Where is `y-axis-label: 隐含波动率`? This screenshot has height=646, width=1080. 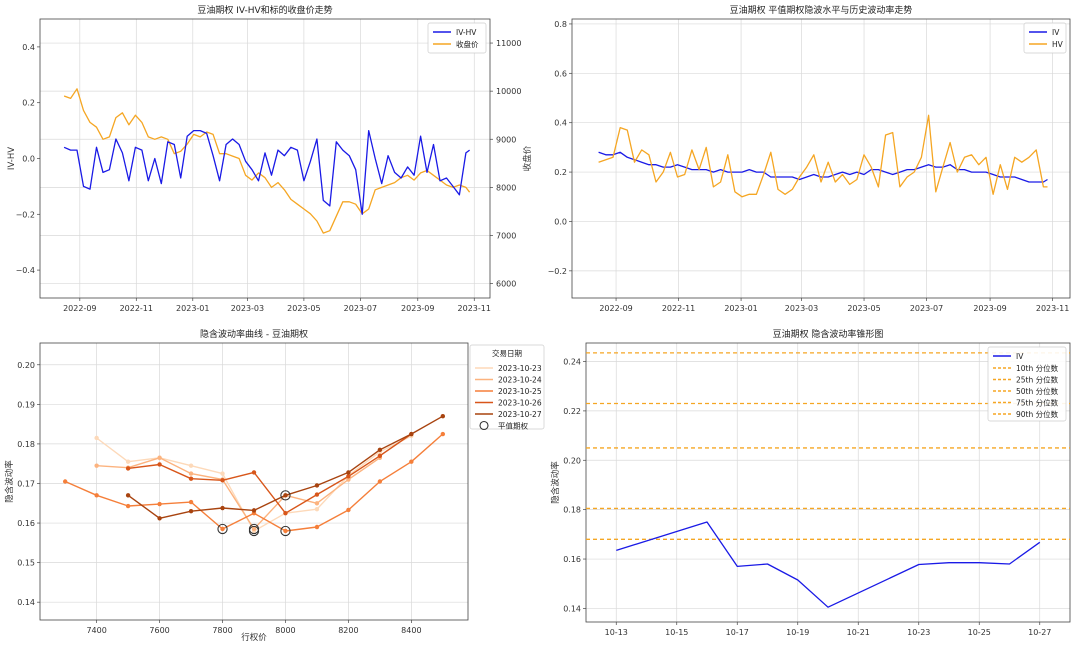 y-axis-label: 隐含波动率 is located at coordinates (9, 481).